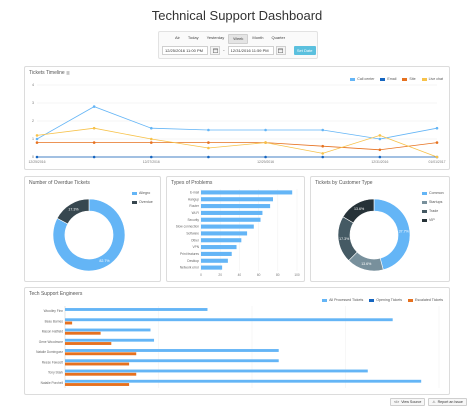 The height and width of the screenshot is (418, 474). I want to click on y-tick-label: 3, so click(33, 103).